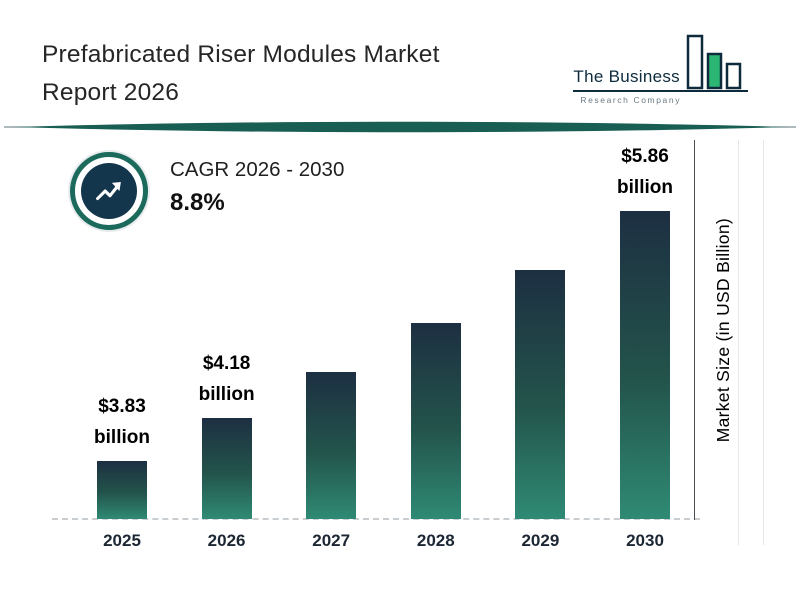 Image resolution: width=800 pixels, height=600 pixels. Describe the element at coordinates (435, 540) in the screenshot. I see `x-tick-2028: 2028` at that location.